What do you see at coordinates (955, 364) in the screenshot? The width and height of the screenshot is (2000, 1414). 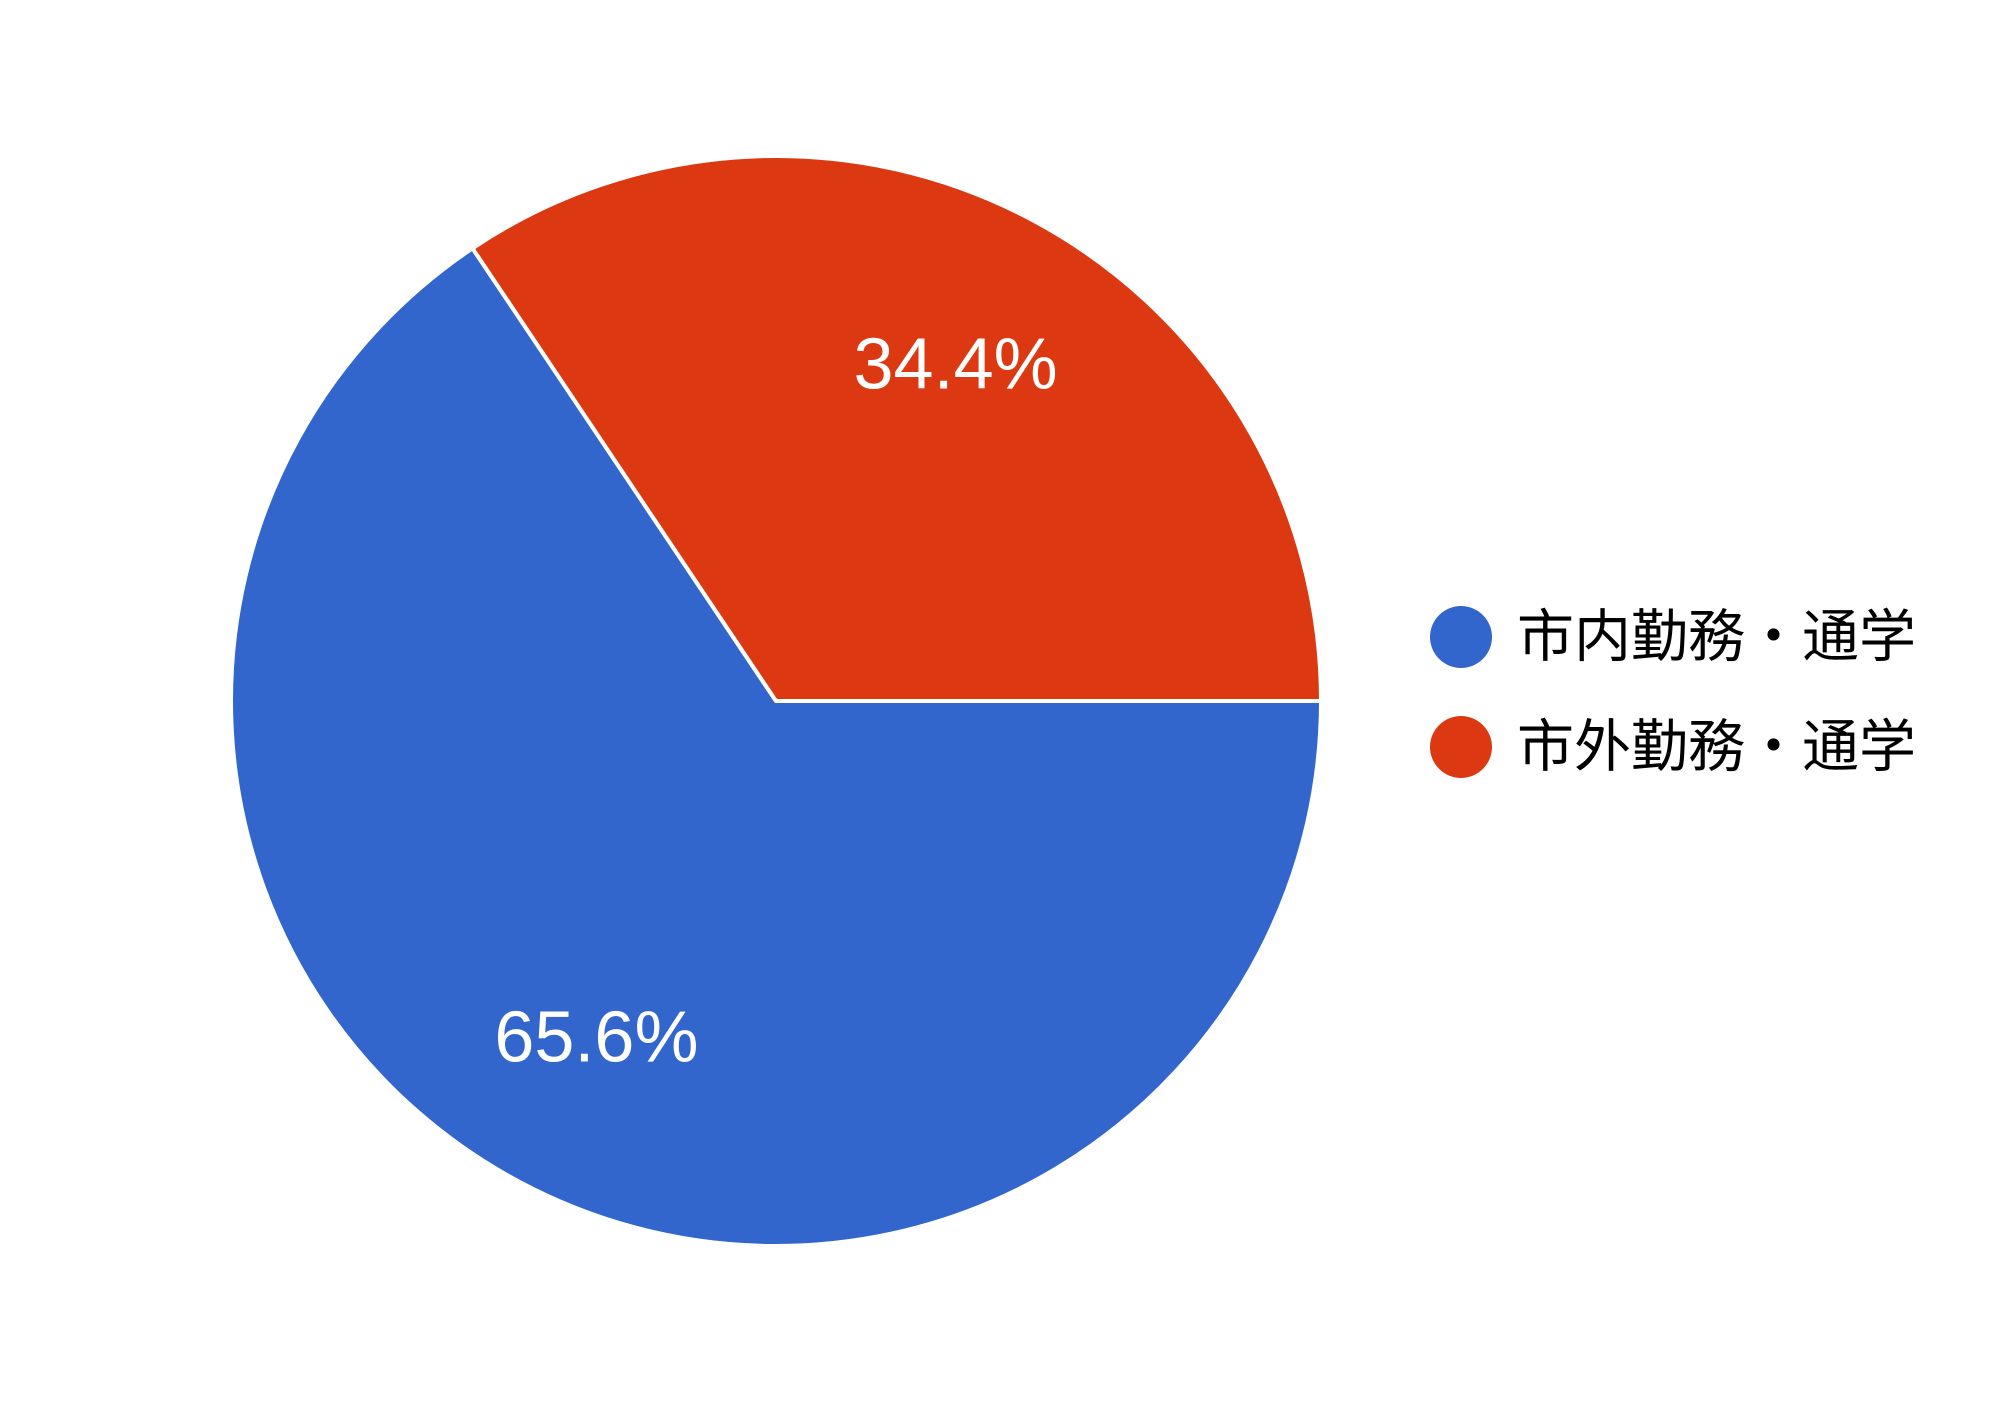 I see `slice-percentage-label: 34.4%` at bounding box center [955, 364].